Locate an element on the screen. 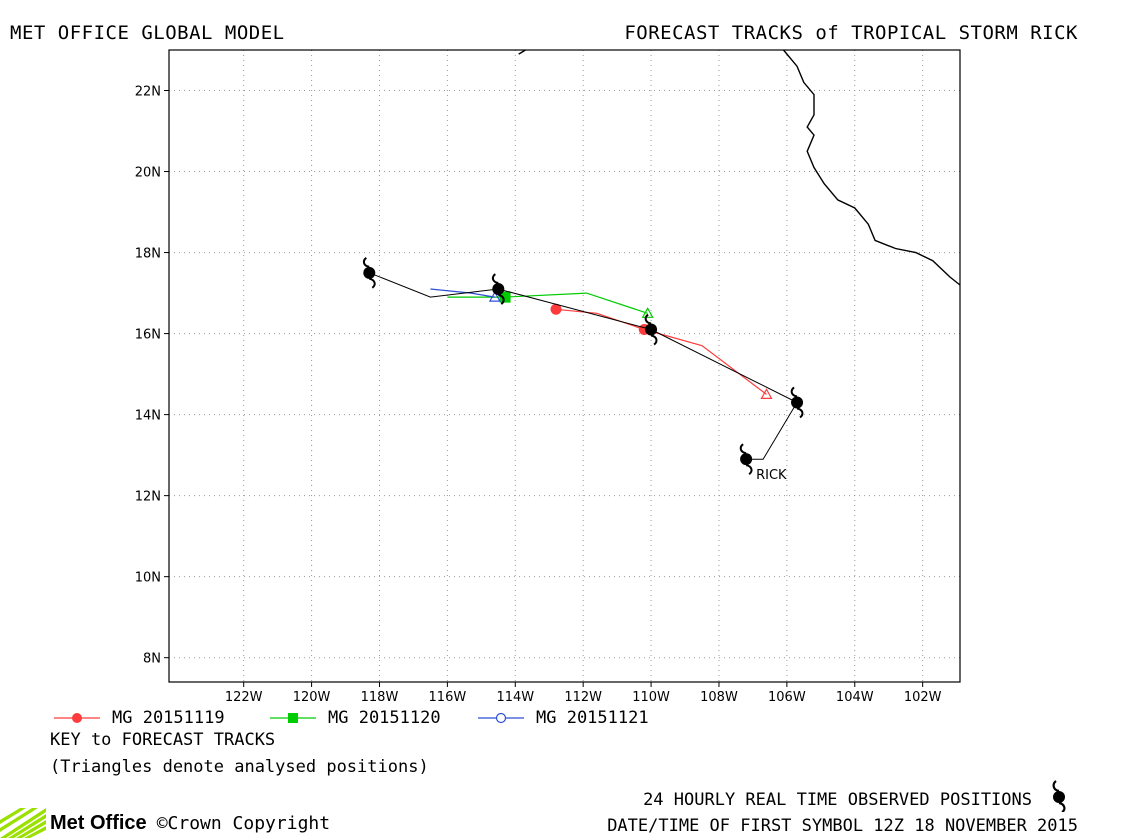 Image resolution: width=1130 pixels, height=840 pixels. copyright-text: ©Crown Copyright is located at coordinates (243, 823).